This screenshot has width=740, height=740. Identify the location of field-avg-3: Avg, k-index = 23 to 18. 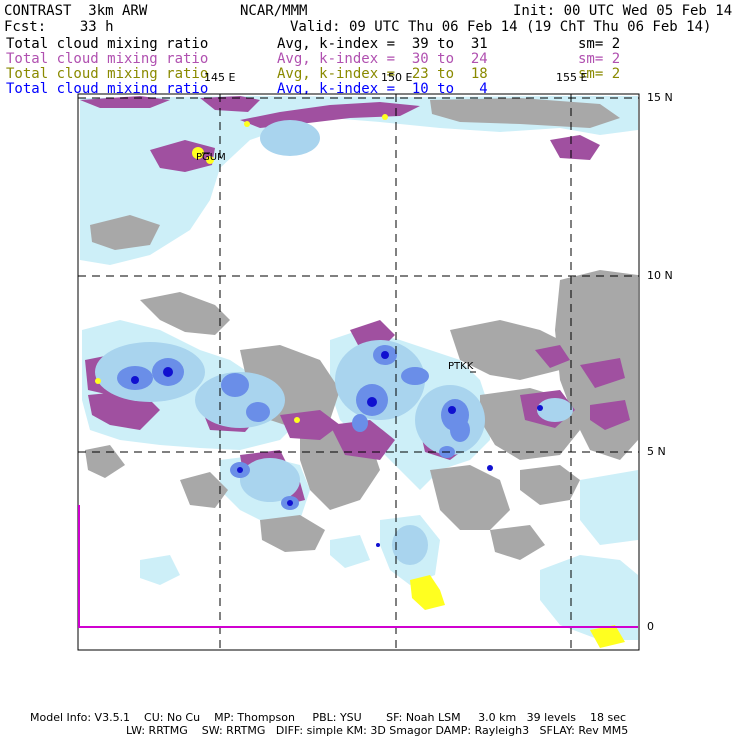
(382, 74).